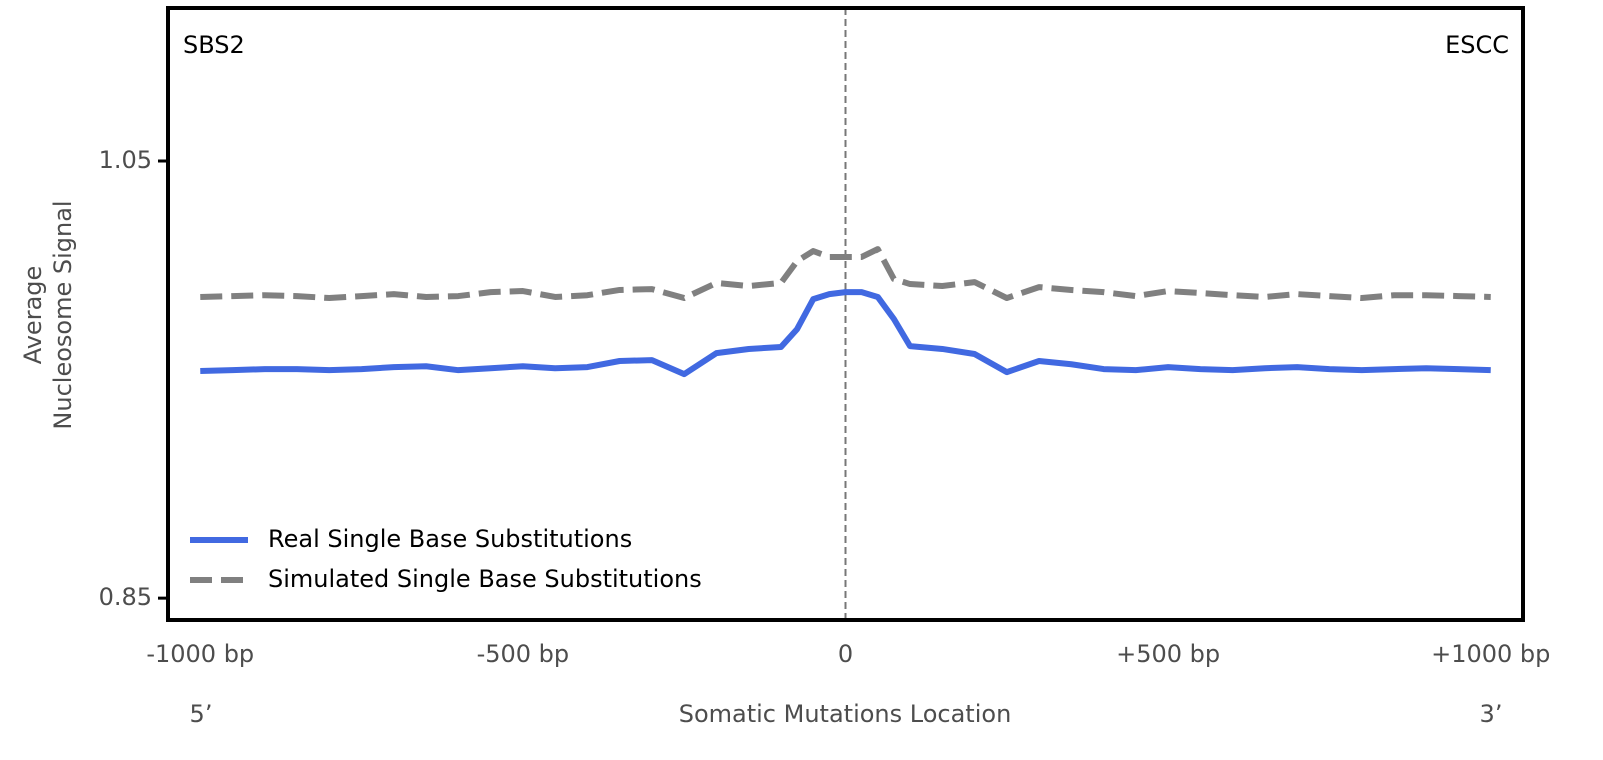 This screenshot has width=1603, height=760. Describe the element at coordinates (125, 160) in the screenshot. I see `y-tick-label: 1.05` at that location.